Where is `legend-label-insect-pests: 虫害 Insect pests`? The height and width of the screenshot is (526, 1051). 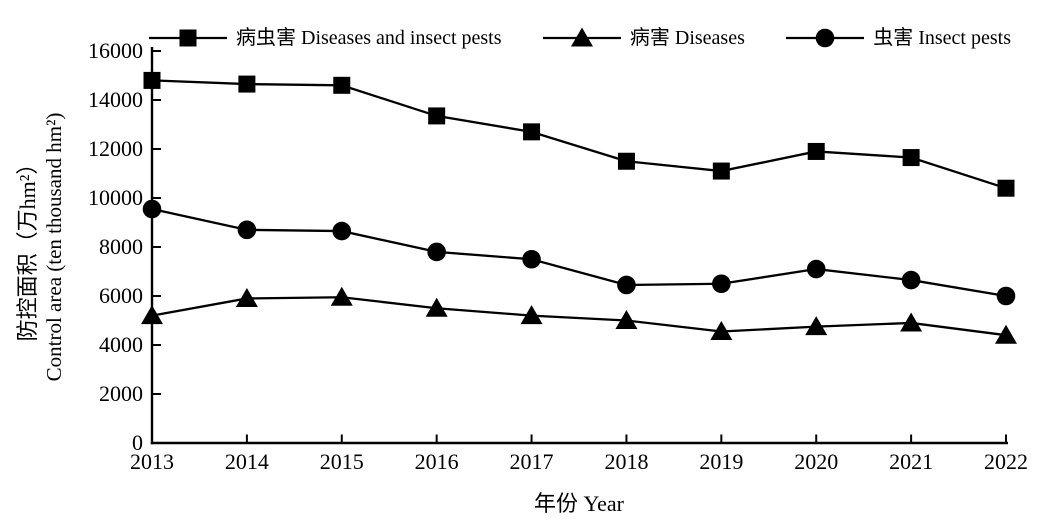
legend-label-insect-pests: 虫害 Insect pests is located at coordinates (942, 38).